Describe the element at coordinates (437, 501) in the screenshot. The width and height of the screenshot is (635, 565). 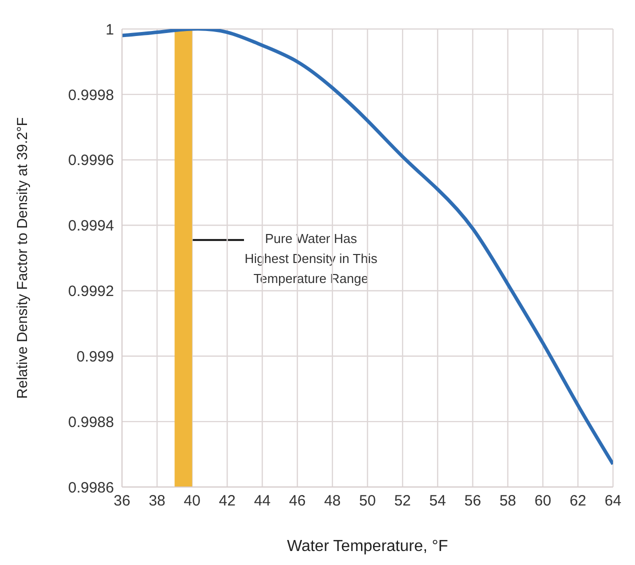
I see `x-tick-label: 54` at that location.